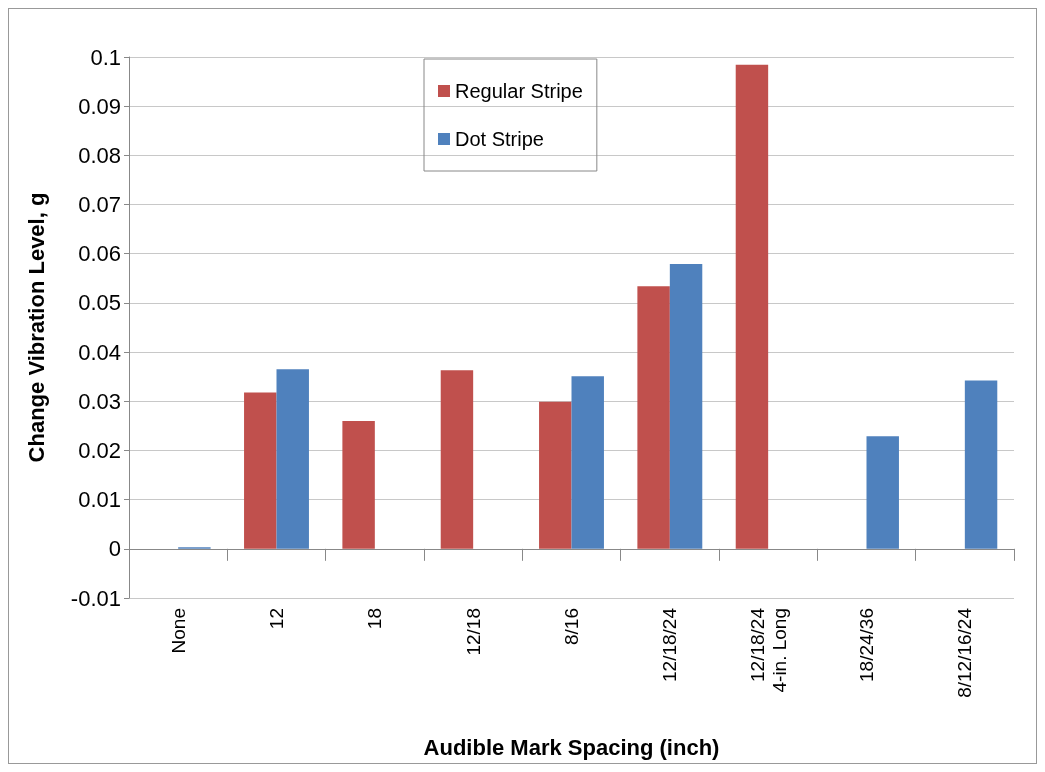  Describe the element at coordinates (95, 598) in the screenshot. I see `y-tick-label: -0.01` at that location.